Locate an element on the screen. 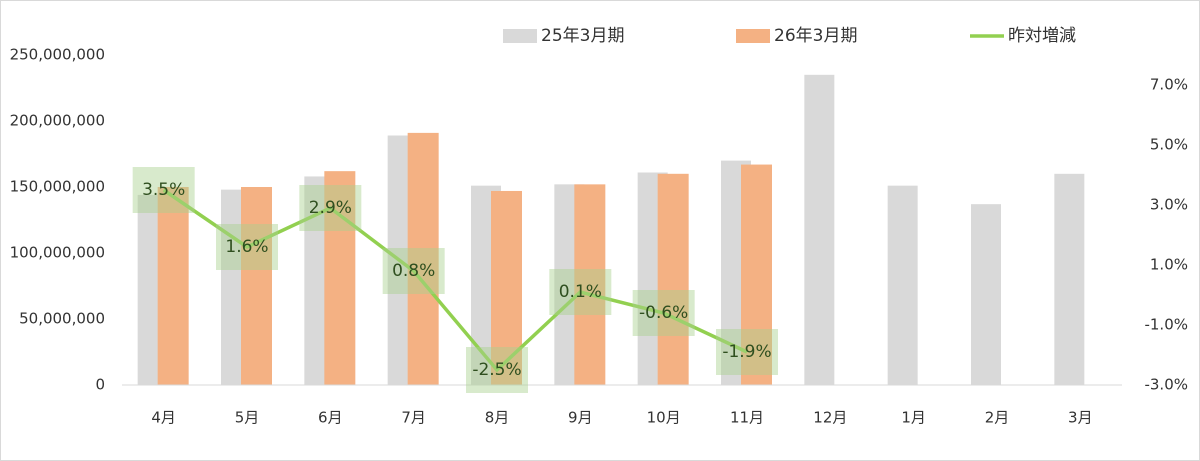 This screenshot has width=1200, height=461. data-label: -2.5% is located at coordinates (496, 370).